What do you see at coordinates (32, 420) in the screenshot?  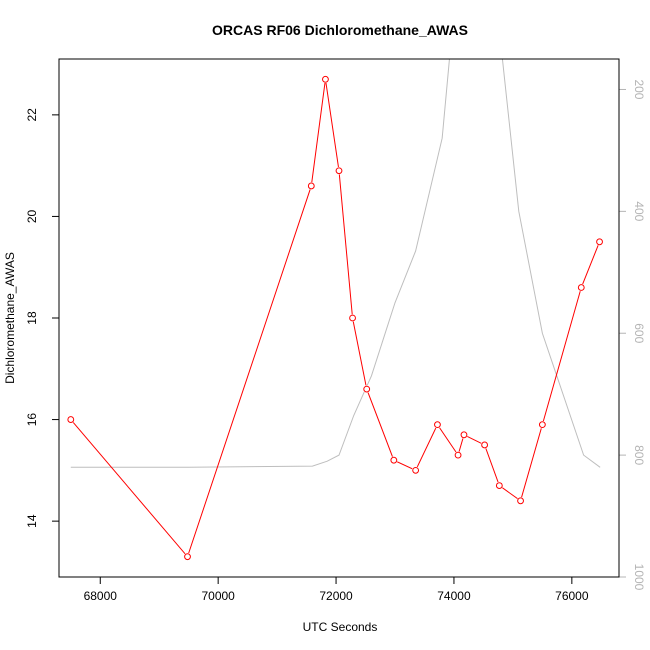 I see `y-tick-label: 16` at bounding box center [32, 420].